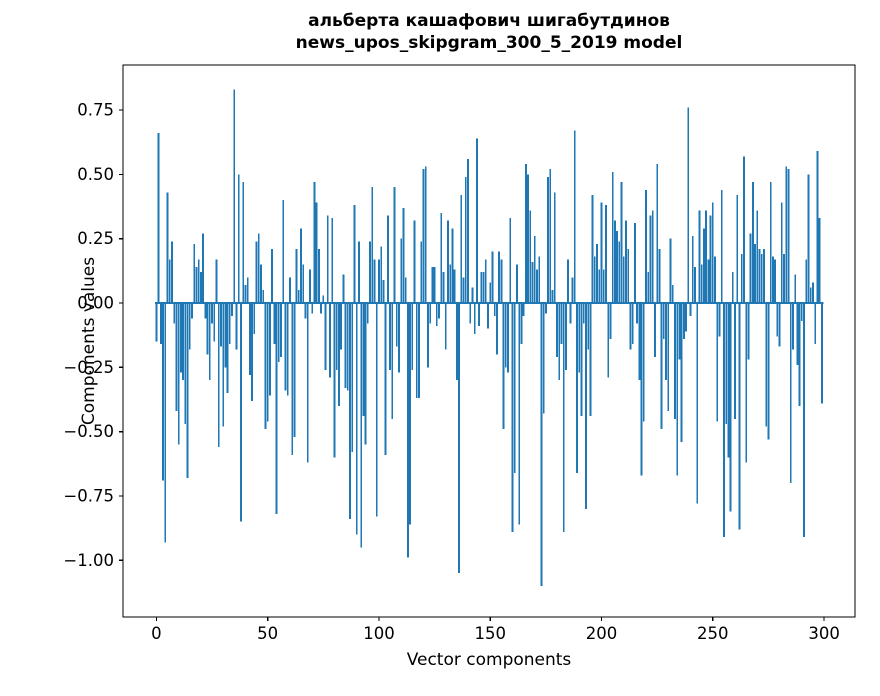 This screenshot has height=696, width=880. I want to click on y-tick-label: 0.25, so click(95, 238).